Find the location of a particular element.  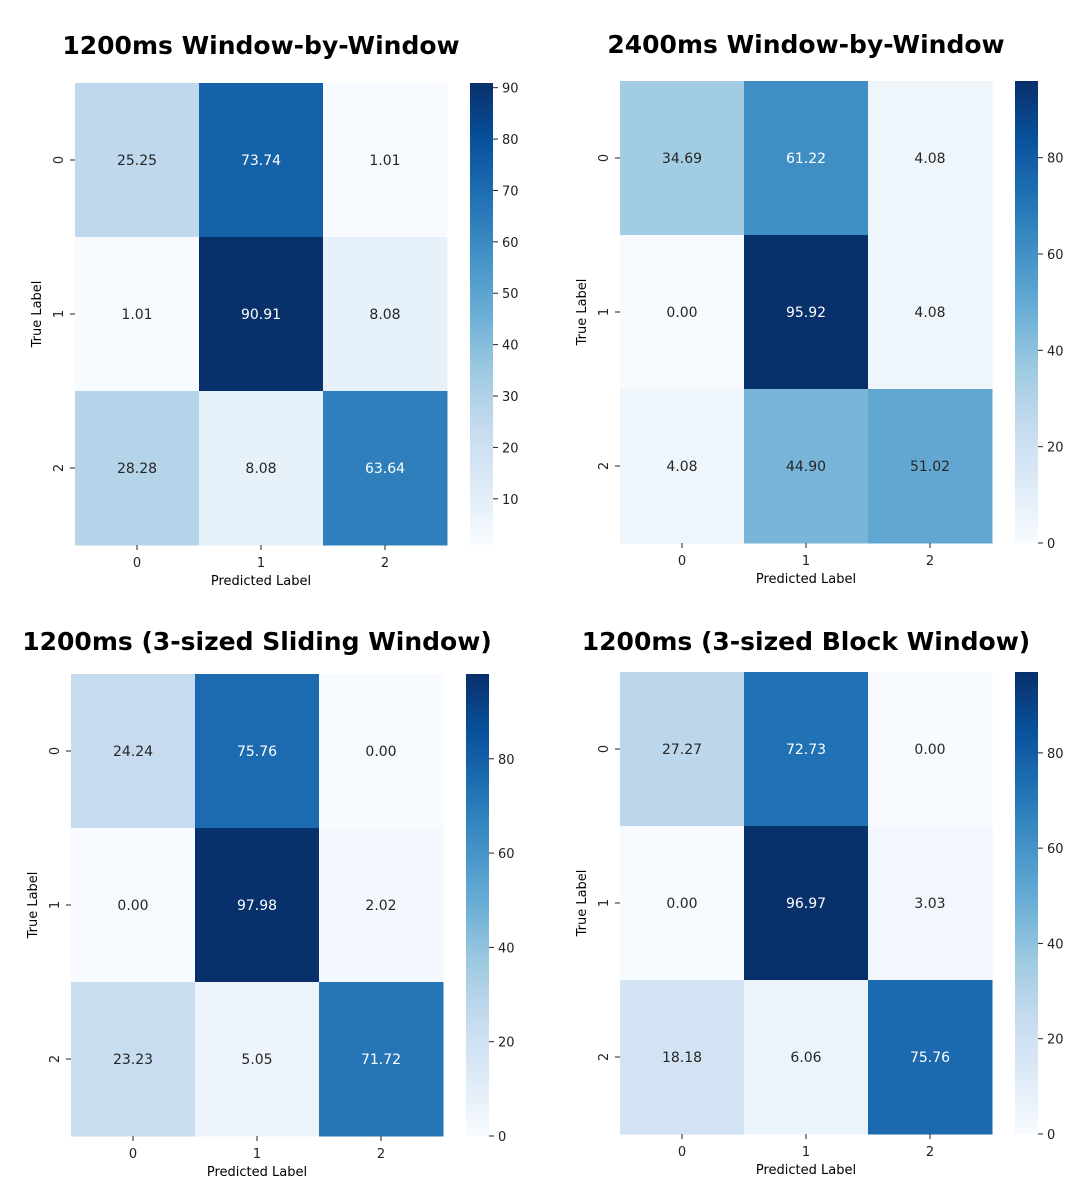

cell-value-label: 97.98 is located at coordinates (257, 906).